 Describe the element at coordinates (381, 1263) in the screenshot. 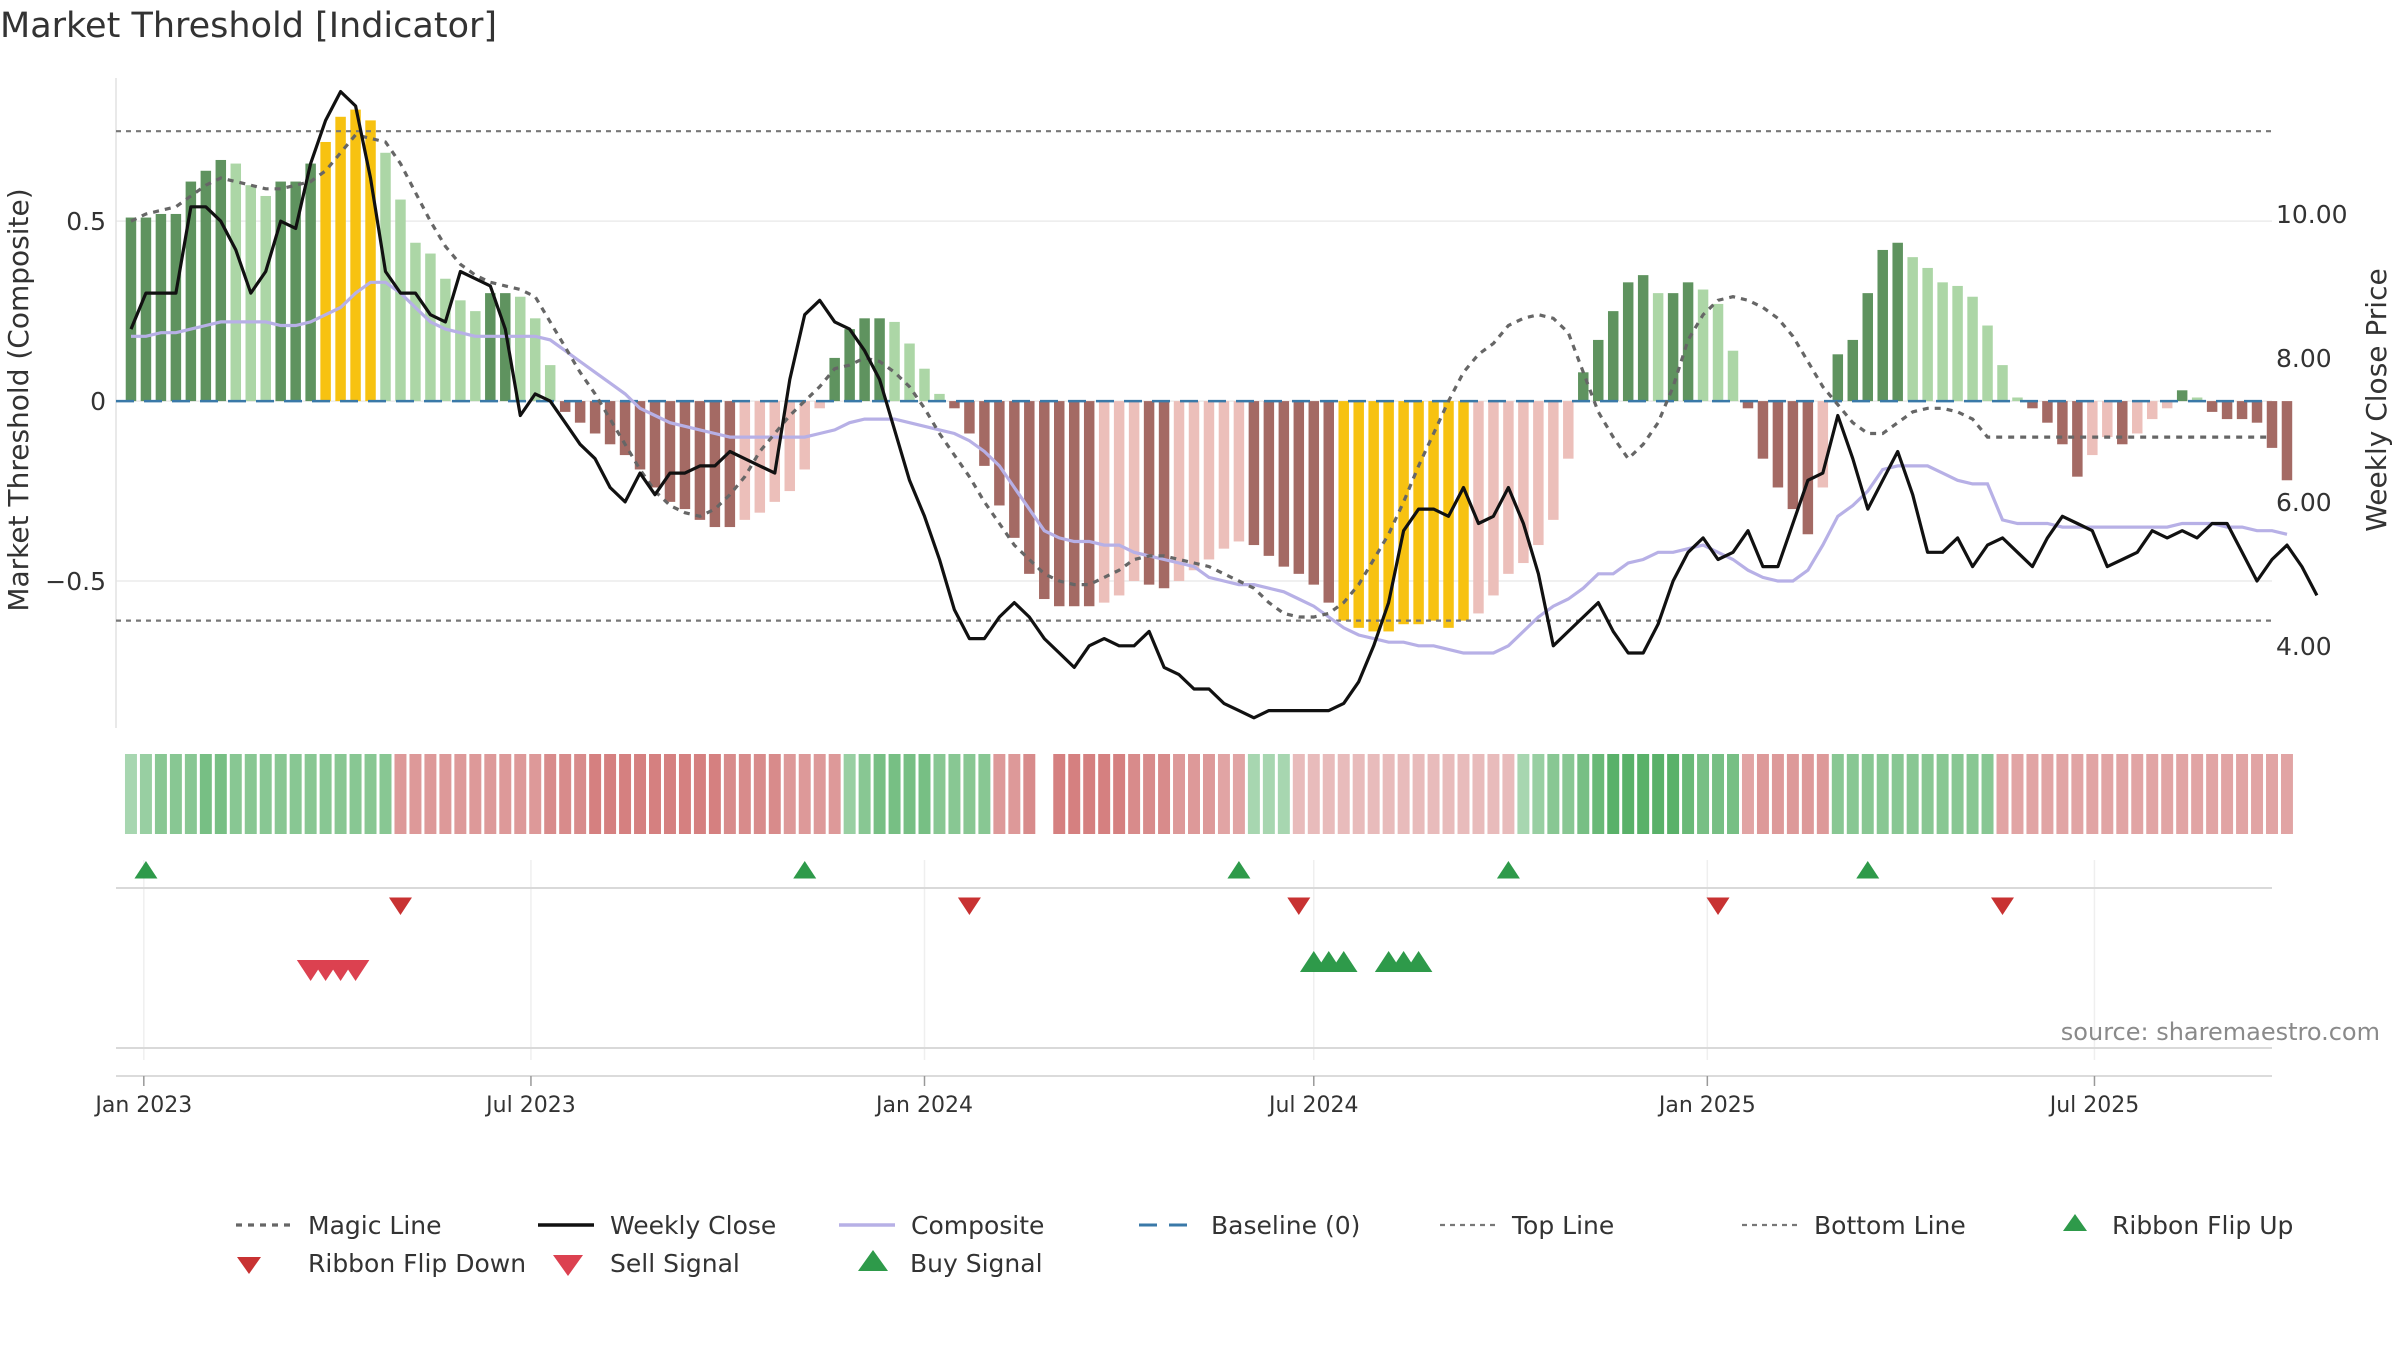

I see `legend-item-ribbon-flip-down: Ribbon Flip Down` at that location.